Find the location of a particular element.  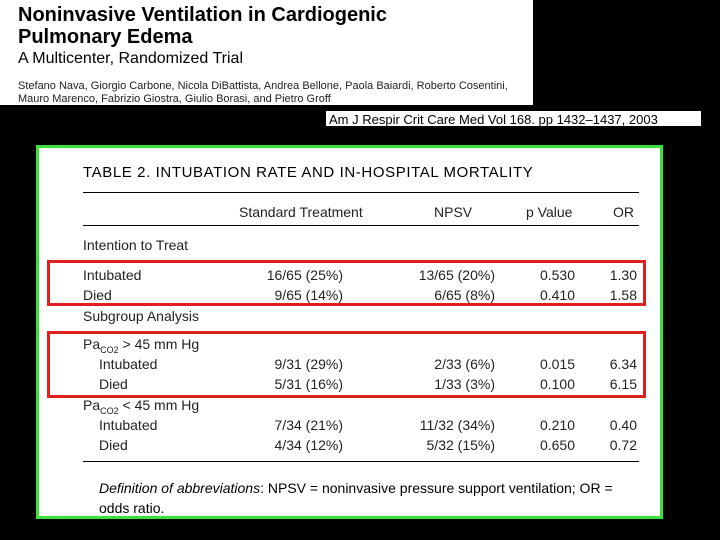

cell-std: 7/34 (21%) is located at coordinates (308, 425).